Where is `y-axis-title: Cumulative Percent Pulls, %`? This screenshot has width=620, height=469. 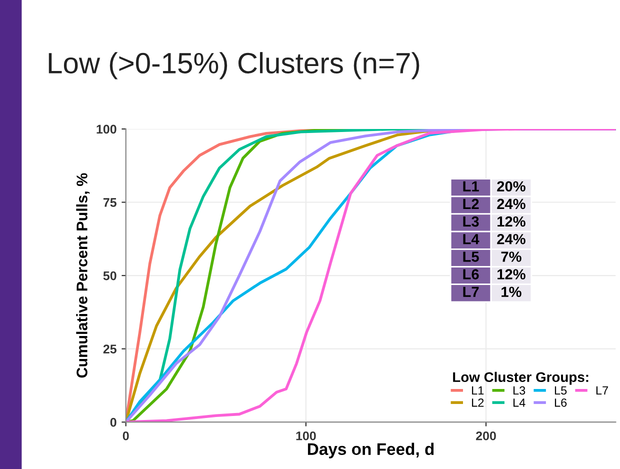 y-axis-title: Cumulative Percent Pulls, % is located at coordinates (83, 275).